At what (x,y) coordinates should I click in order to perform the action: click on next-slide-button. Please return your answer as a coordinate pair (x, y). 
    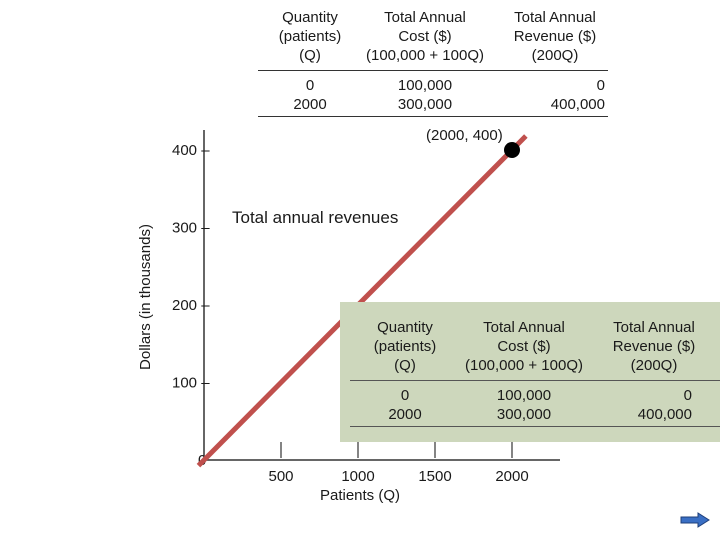
    Looking at the image, I should click on (695, 520).